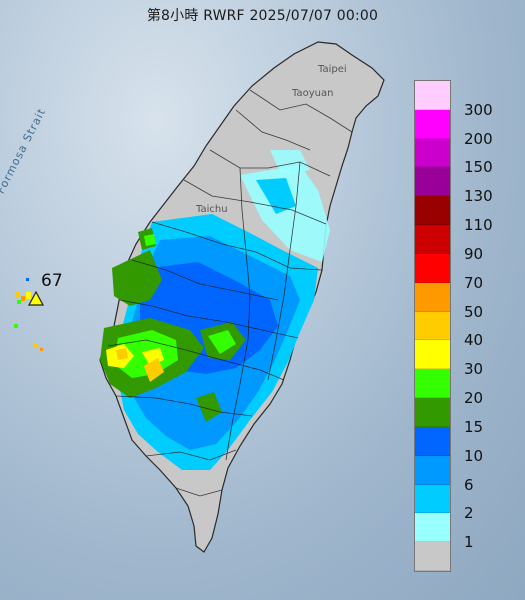 The height and width of the screenshot is (600, 525). What do you see at coordinates (478, 109) in the screenshot?
I see `legend-label: 300` at bounding box center [478, 109].